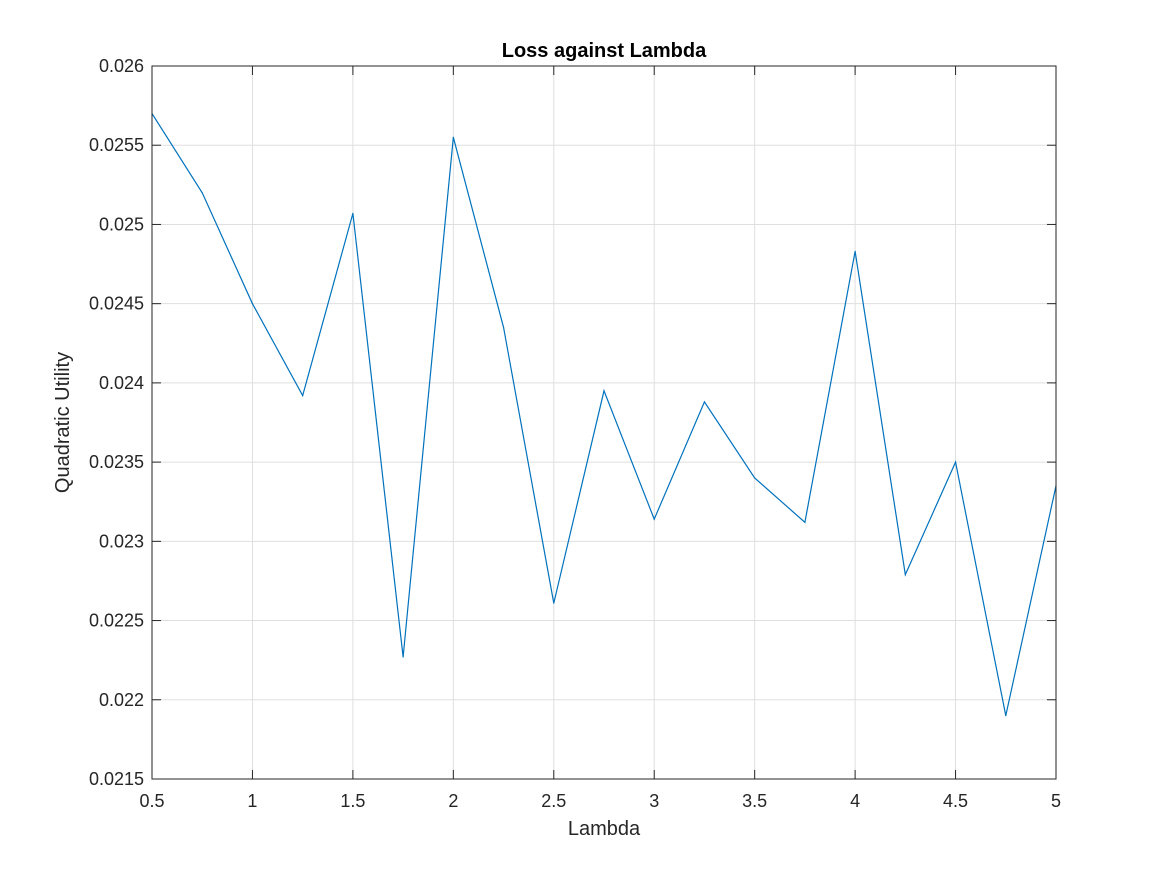  I want to click on x-tick-label: 0.5, so click(151, 801).